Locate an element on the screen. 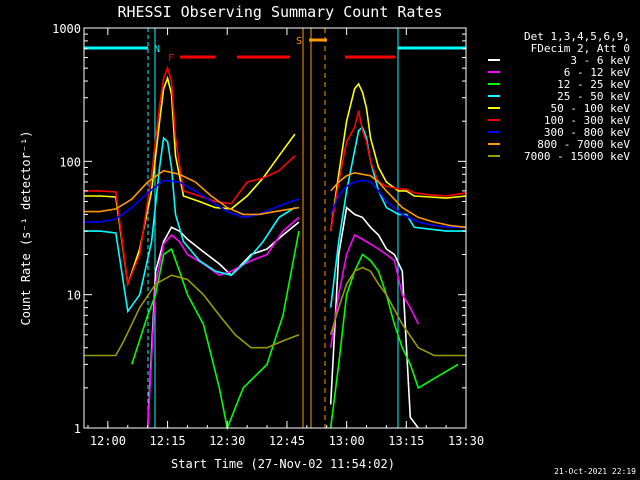  x-tick-label: 13:30 is located at coordinates (466, 441).